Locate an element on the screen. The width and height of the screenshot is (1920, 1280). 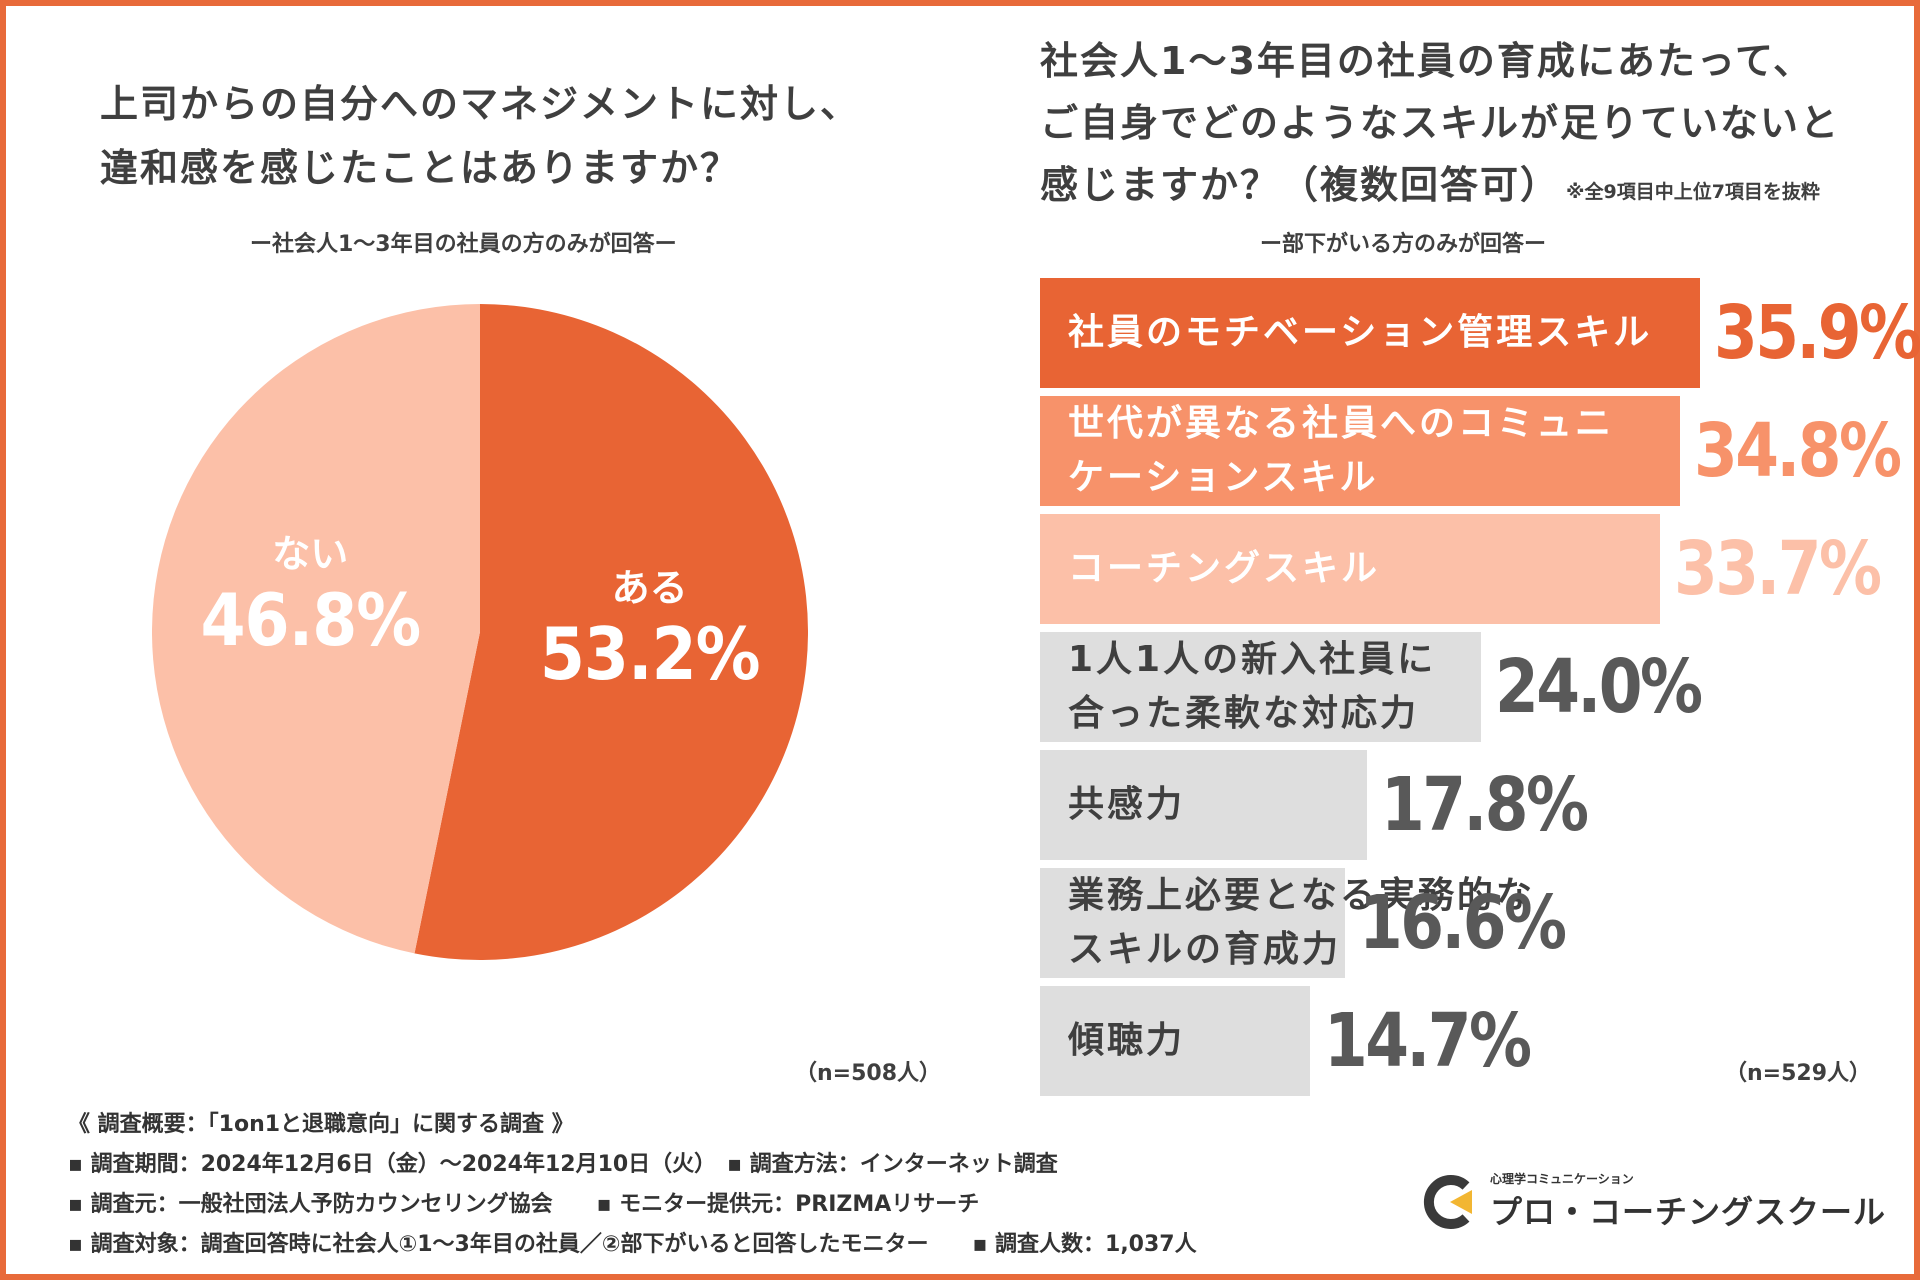
right-title-line1: 社会人1〜3年目の社員の育成にあたって、 is located at coordinates (1427, 61).